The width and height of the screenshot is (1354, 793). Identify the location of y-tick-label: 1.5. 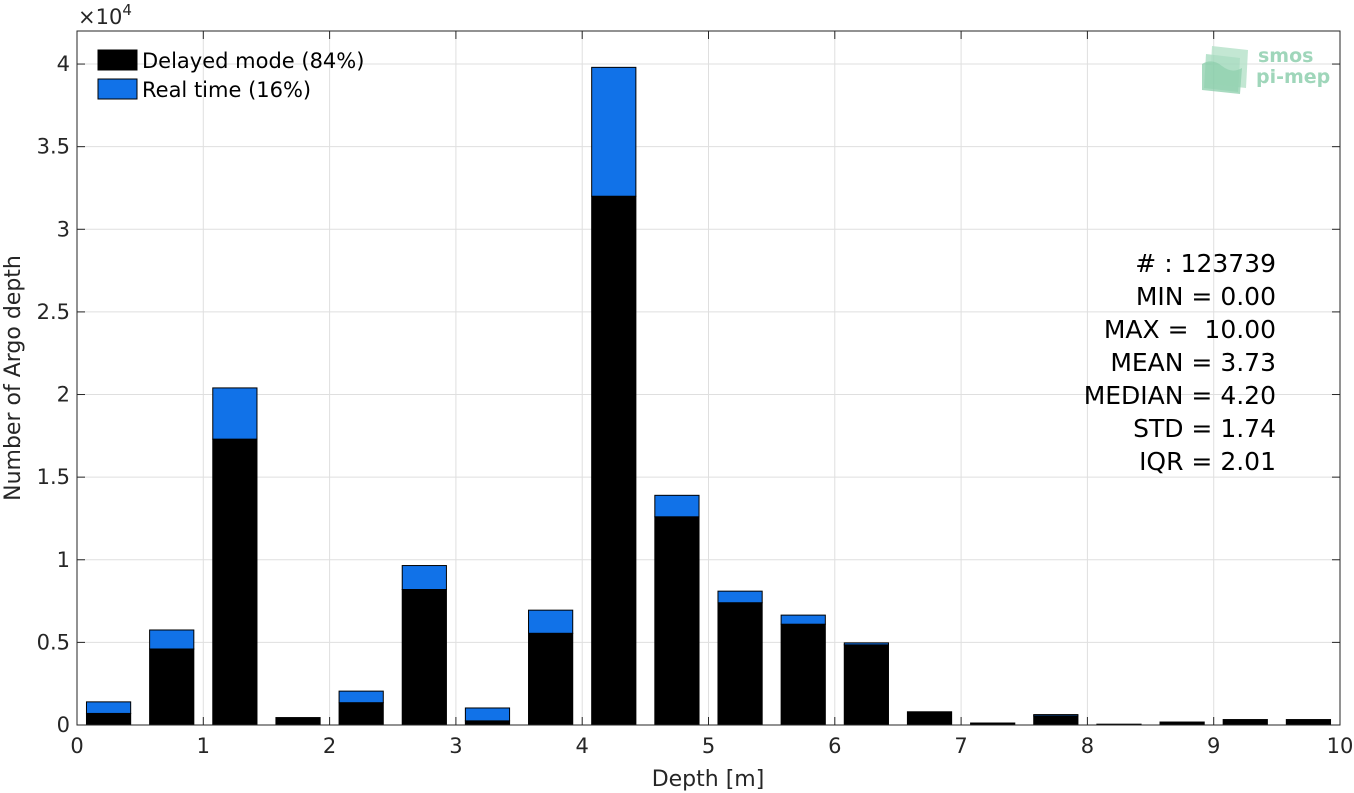
(53, 477).